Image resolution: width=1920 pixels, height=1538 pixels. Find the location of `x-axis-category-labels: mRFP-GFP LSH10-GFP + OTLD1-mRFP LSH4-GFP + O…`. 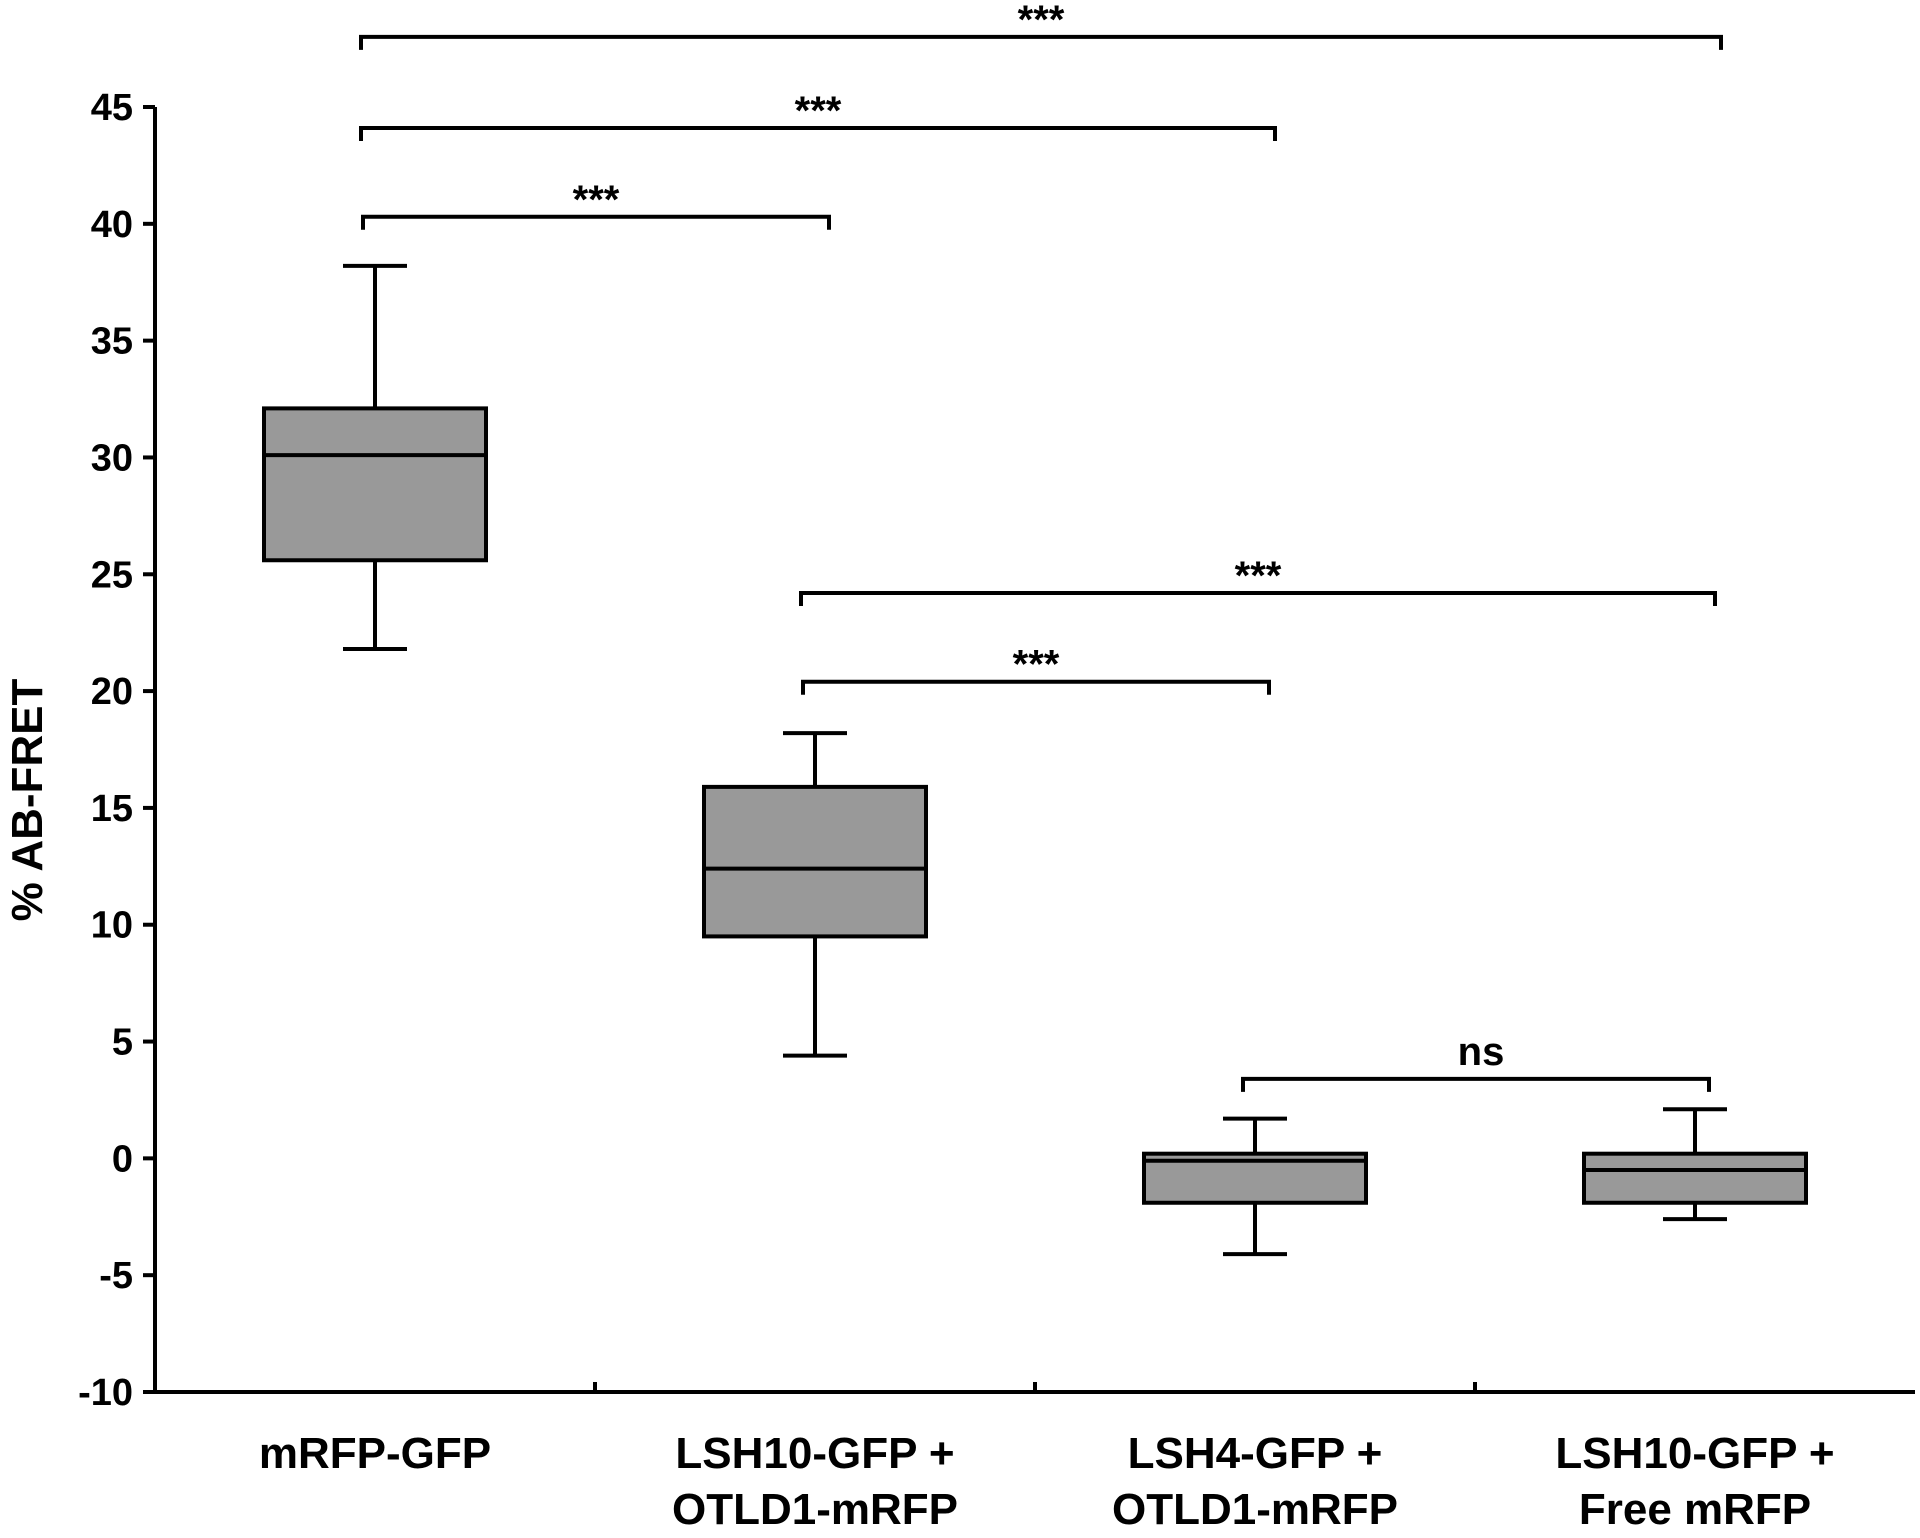

x-axis-category-labels: mRFP-GFP LSH10-GFP + OTLD1-mRFP LSH4-GFP + O… is located at coordinates (1047, 1458).